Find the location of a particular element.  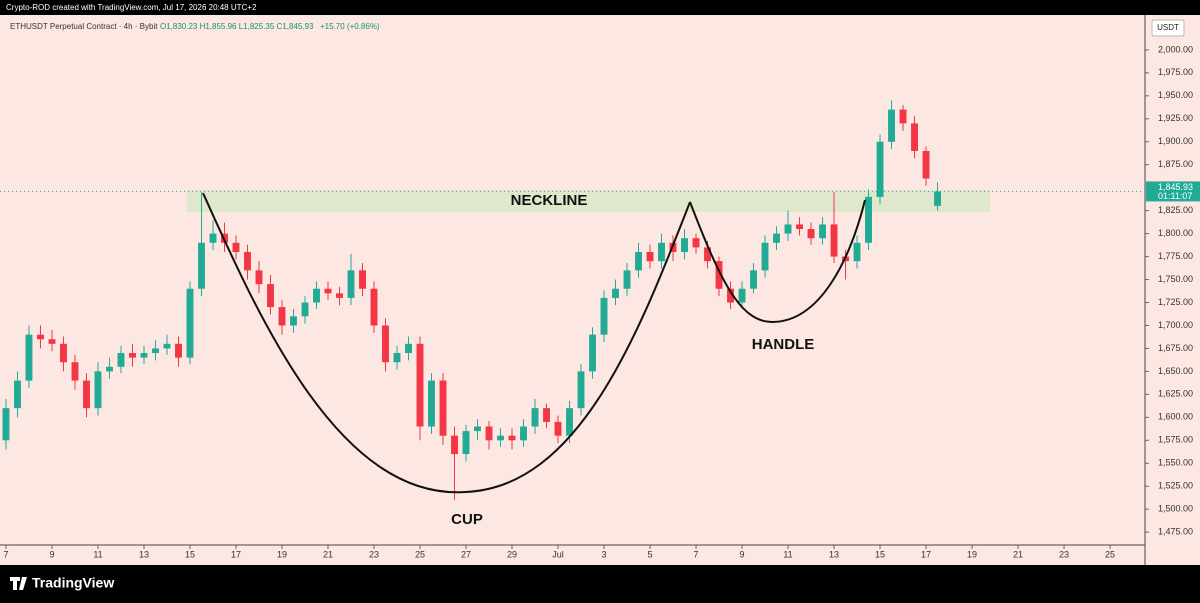

x-tick-label: 27 is located at coordinates (466, 554).